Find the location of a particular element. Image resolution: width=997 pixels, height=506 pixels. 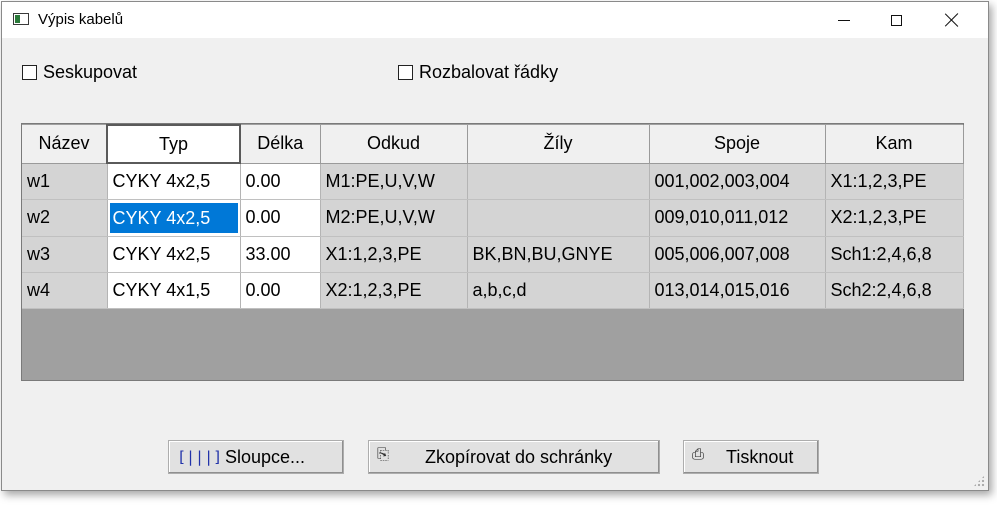

group-label: Seskupovat is located at coordinates (90, 72).